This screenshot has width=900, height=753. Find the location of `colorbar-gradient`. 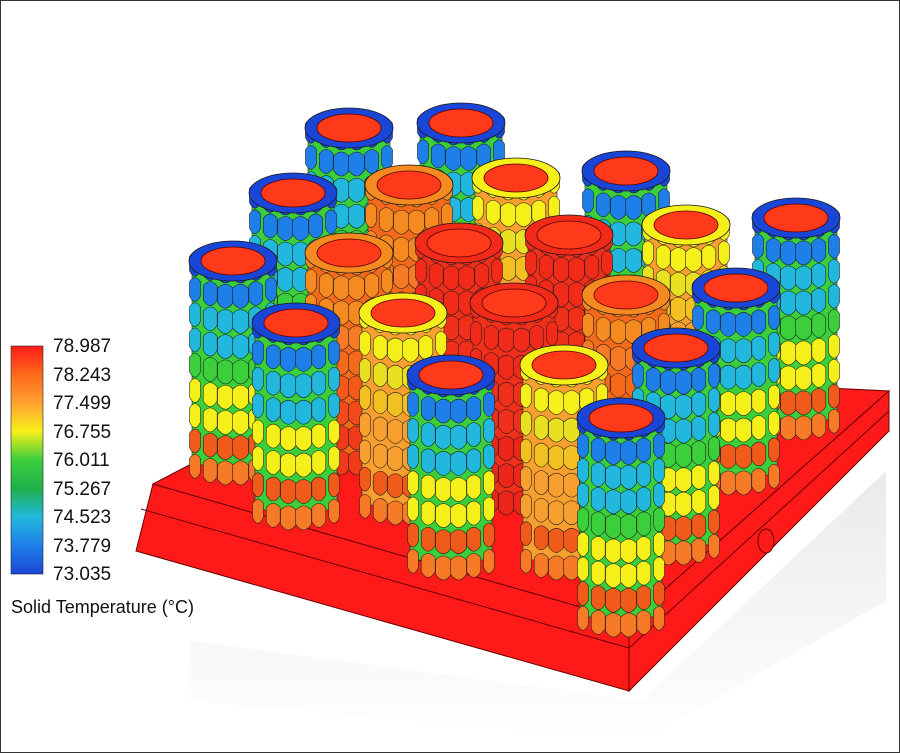

colorbar-gradient is located at coordinates (27, 460).